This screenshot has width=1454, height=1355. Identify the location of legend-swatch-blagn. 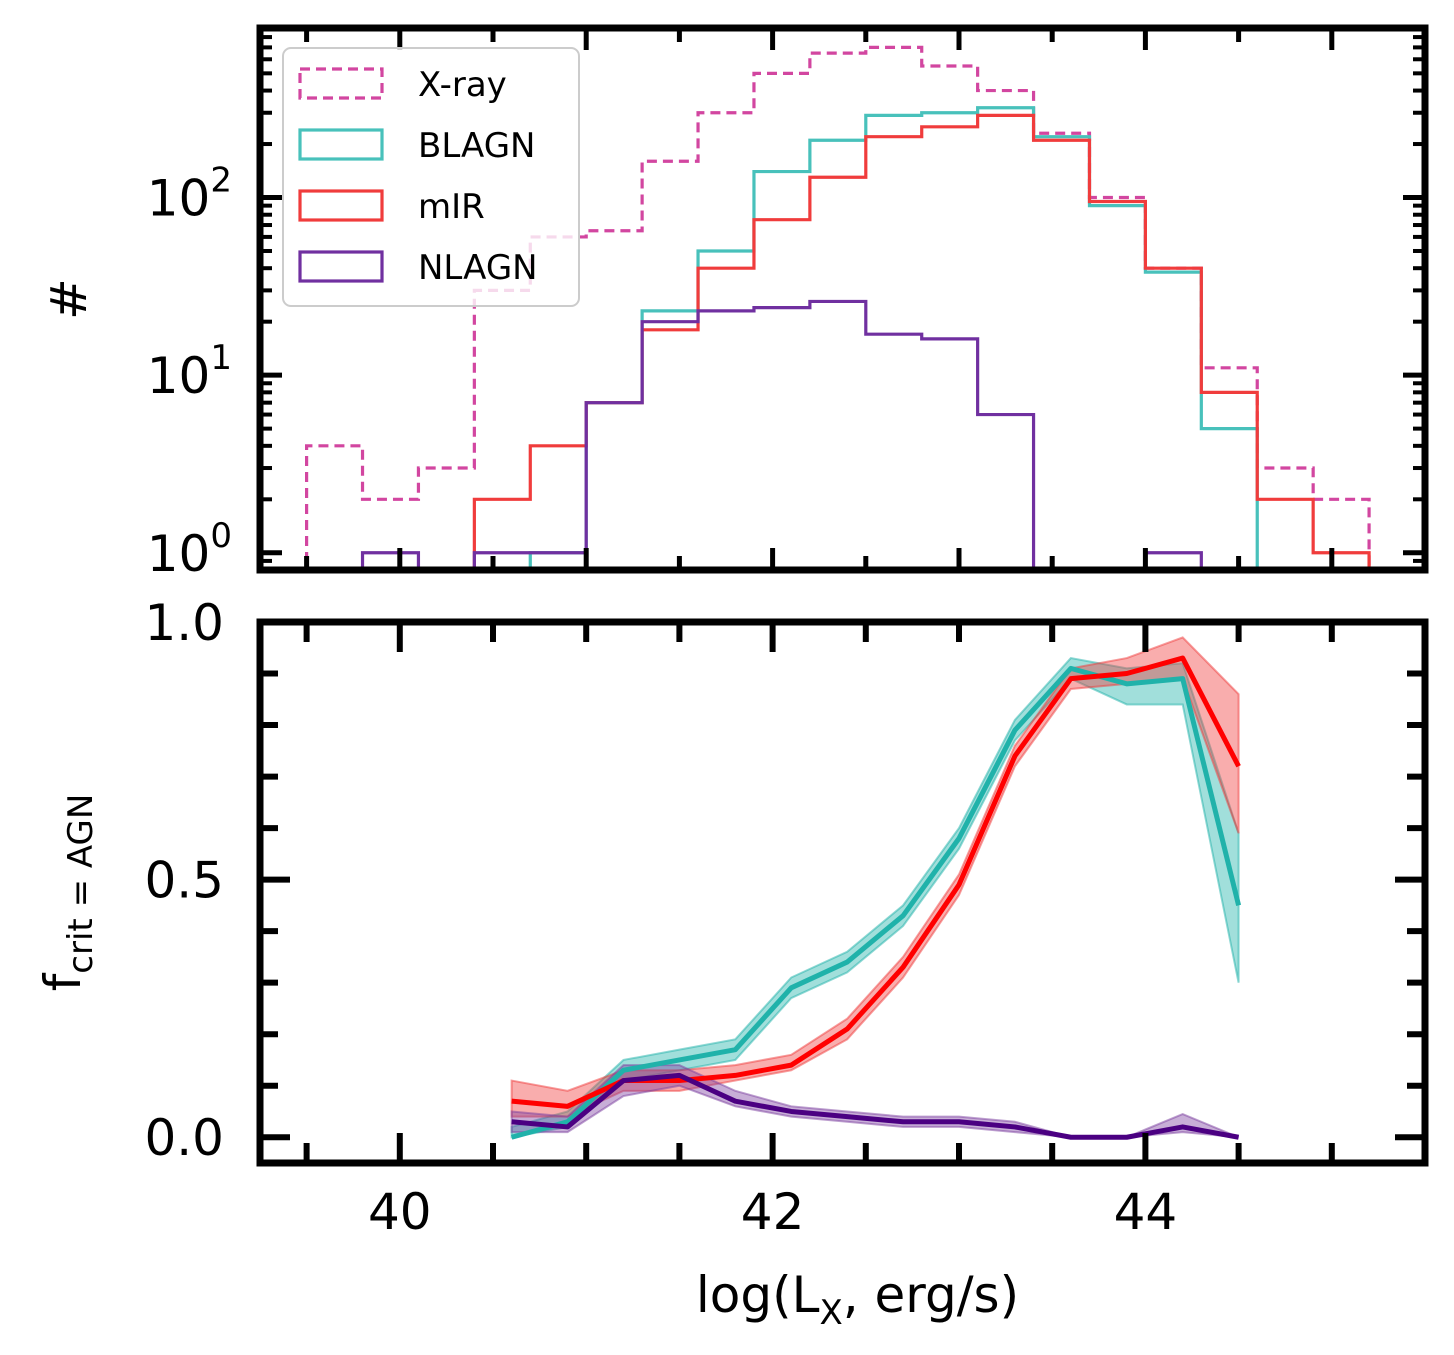
(341, 144).